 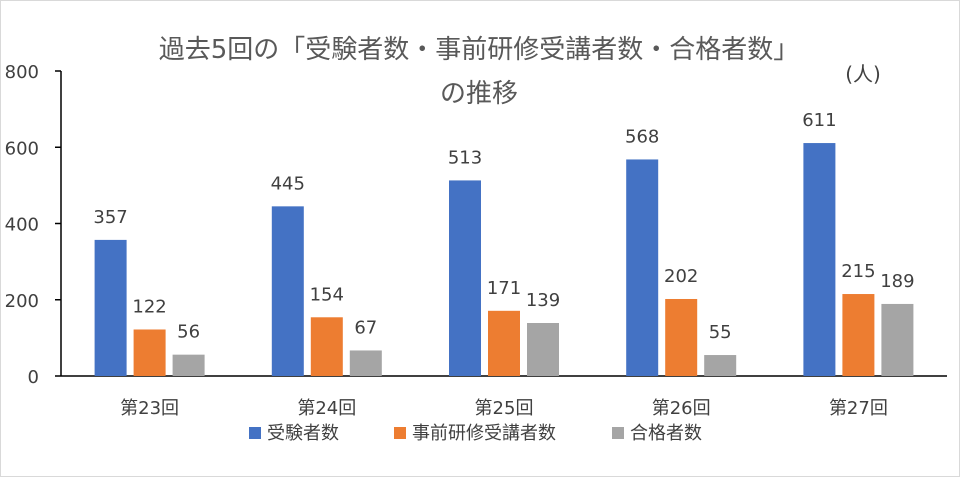 I want to click on data-label: 139, so click(x=543, y=300).